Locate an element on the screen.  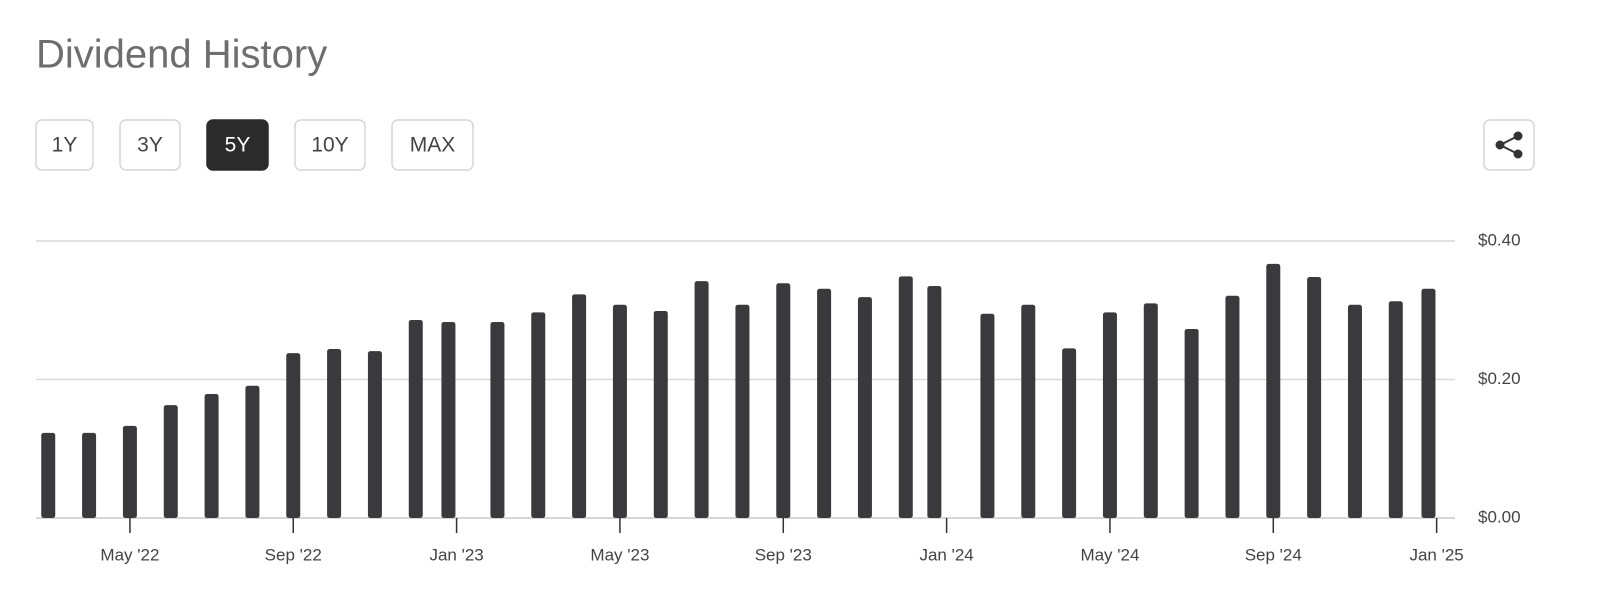
range-button-label: 5Y is located at coordinates (238, 145).